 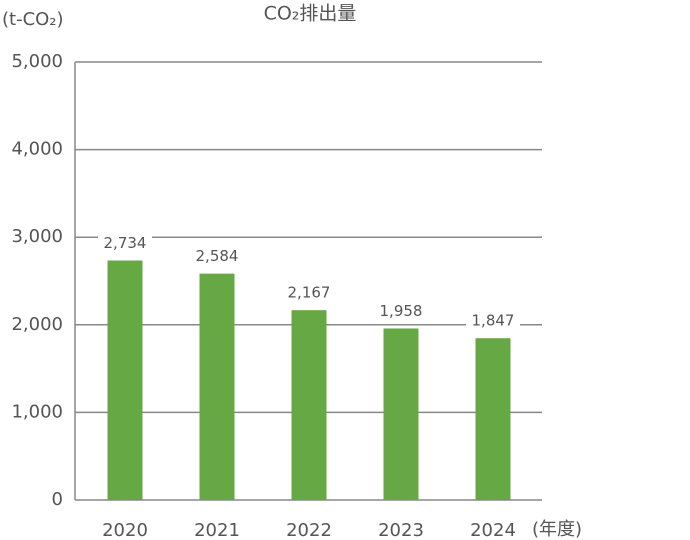 I want to click on y-tick-label: 1,000, so click(x=37, y=411).